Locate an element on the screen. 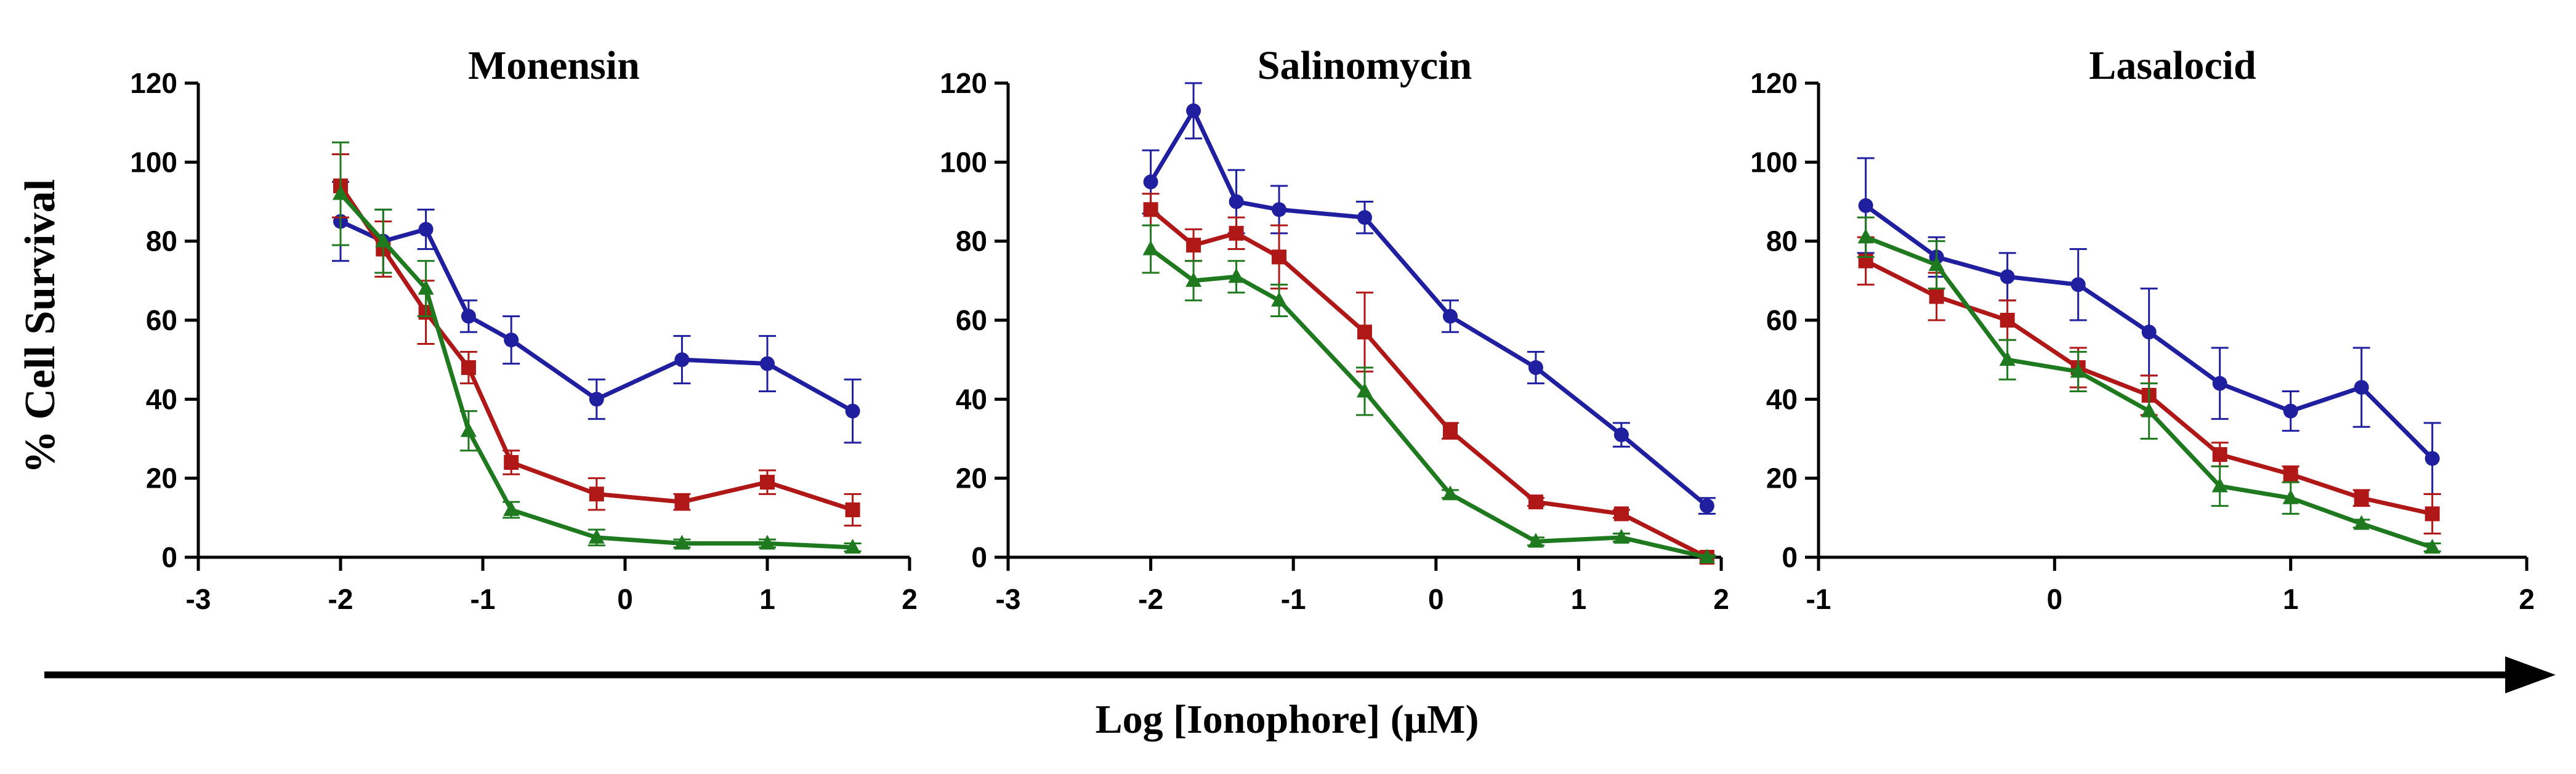  x-tick-label: 0 is located at coordinates (625, 599).